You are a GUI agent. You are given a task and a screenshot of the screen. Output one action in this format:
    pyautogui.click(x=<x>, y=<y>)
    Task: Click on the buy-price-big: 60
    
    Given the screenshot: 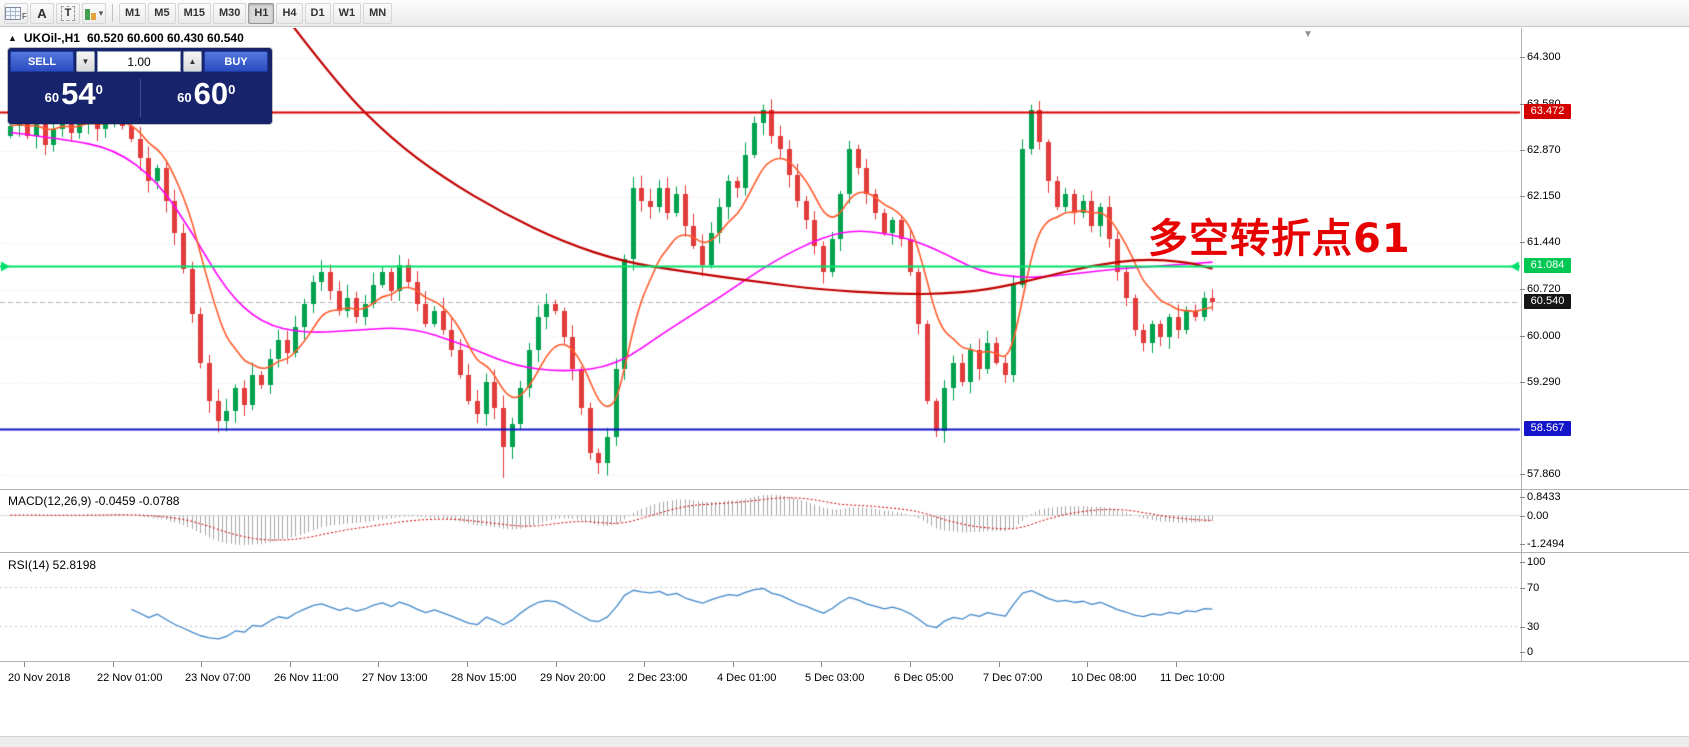 What is the action you would take?
    pyautogui.click(x=211, y=93)
    